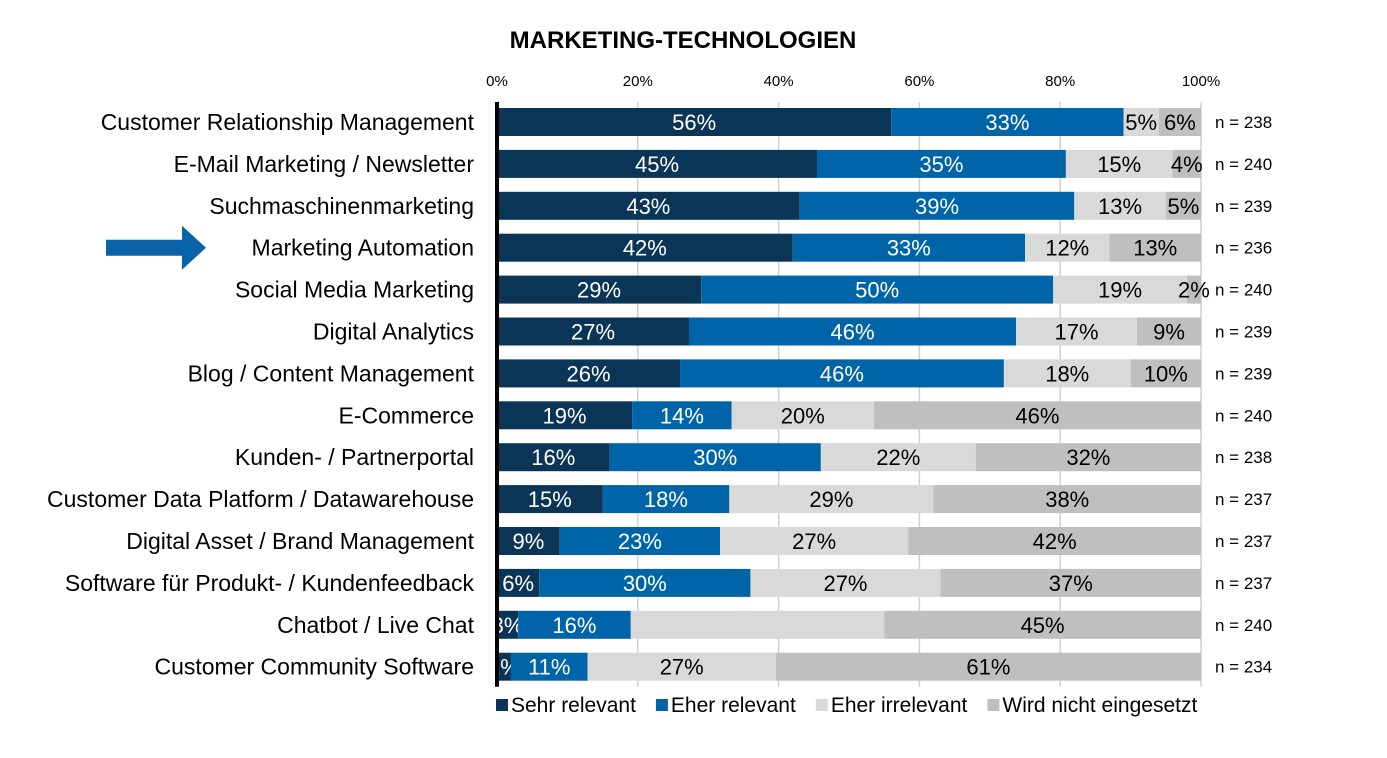  Describe the element at coordinates (156, 247) in the screenshot. I see `highlight-arrow-icon` at that location.